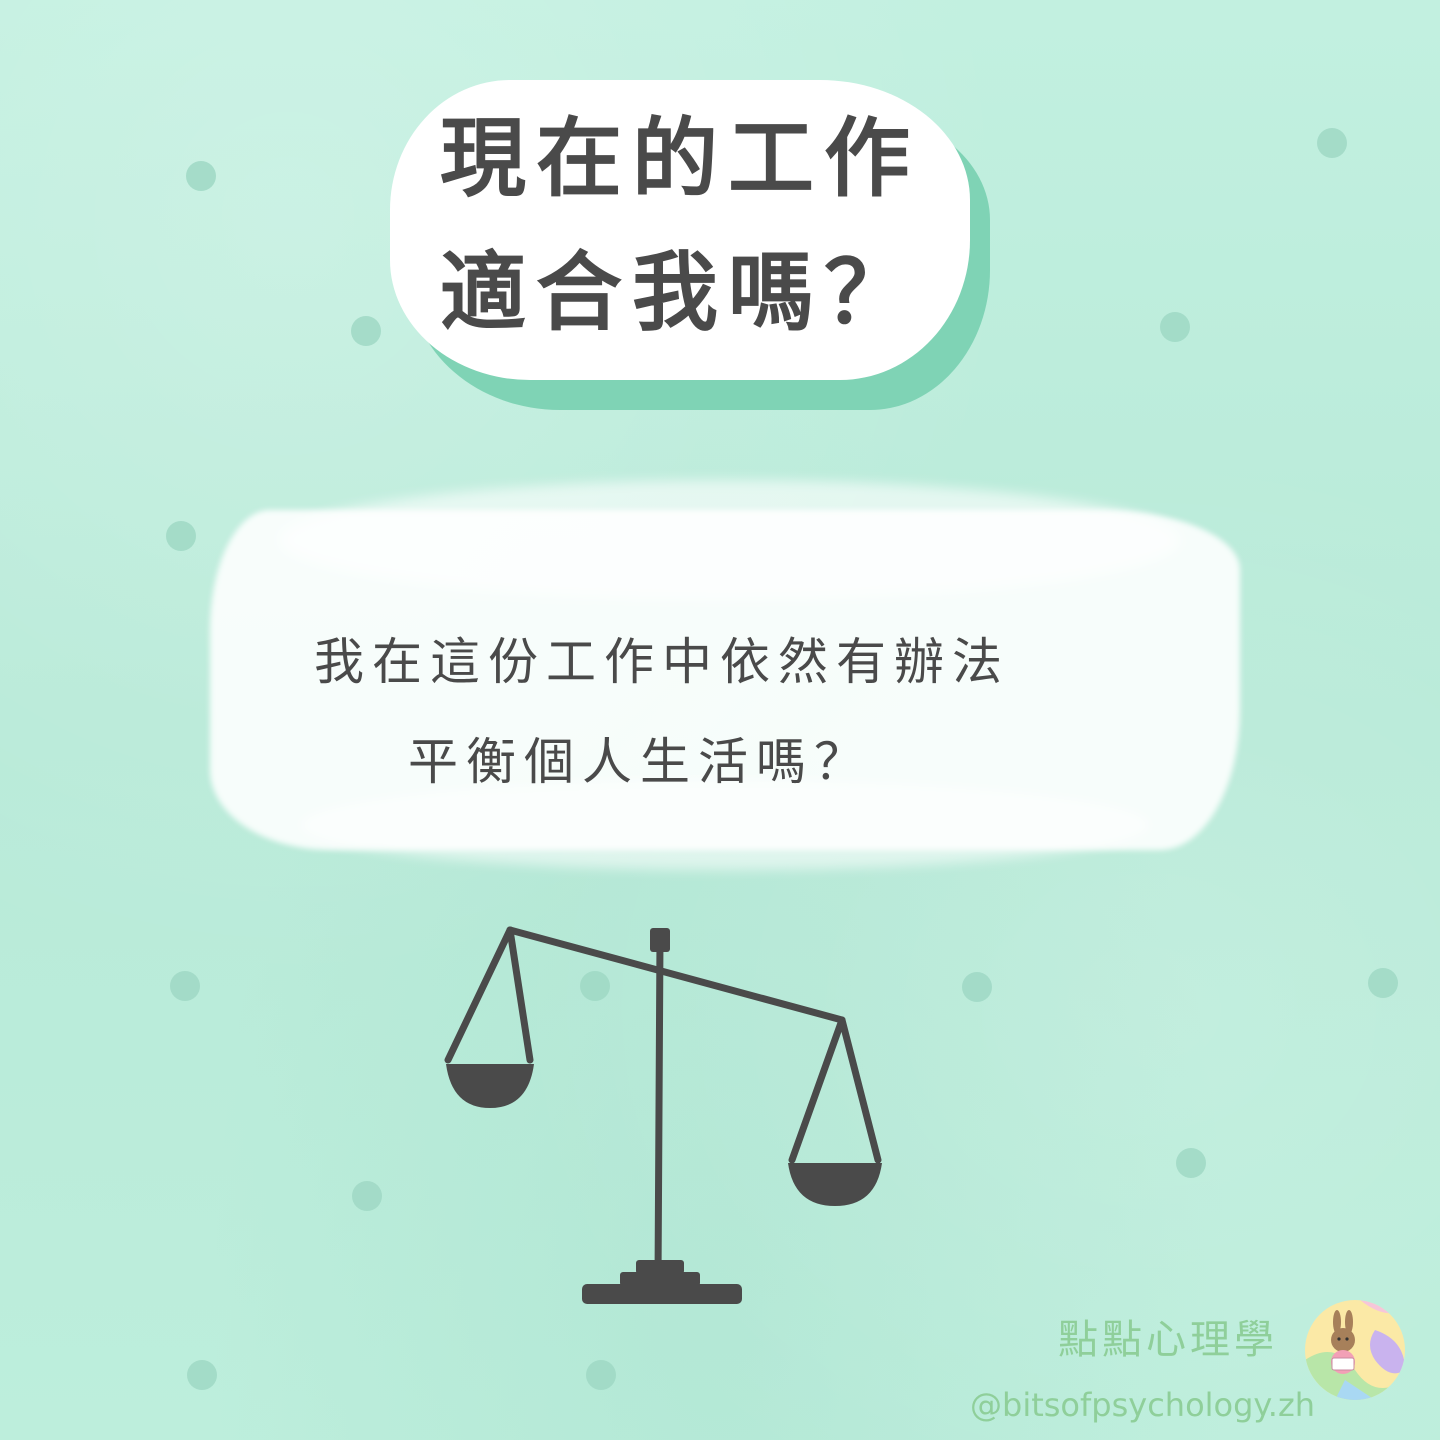 Image resolution: width=1440 pixels, height=1440 pixels. I want to click on title-line-2: 適合我嗎？, so click(680, 293).